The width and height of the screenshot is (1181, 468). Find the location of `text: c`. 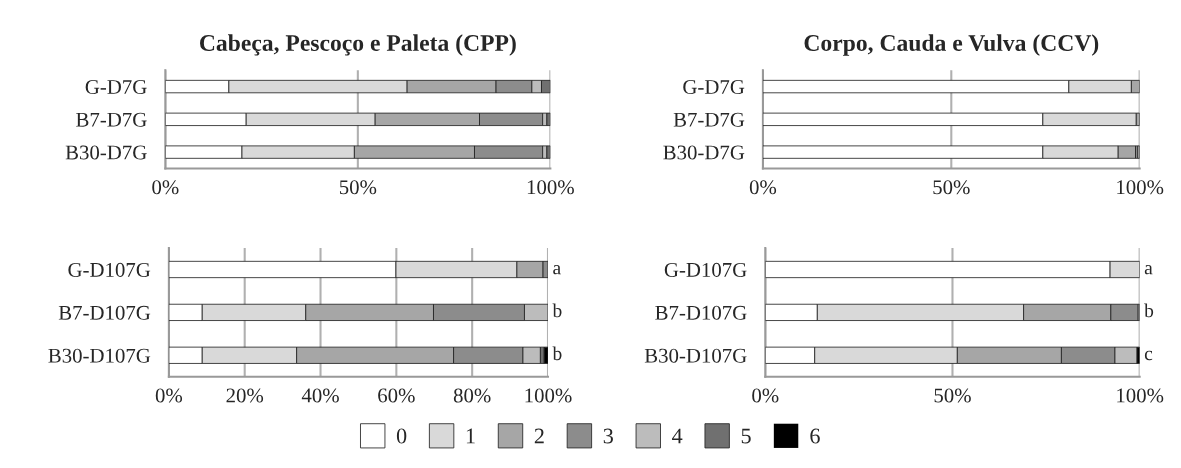

text: c is located at coordinates (1148, 355).